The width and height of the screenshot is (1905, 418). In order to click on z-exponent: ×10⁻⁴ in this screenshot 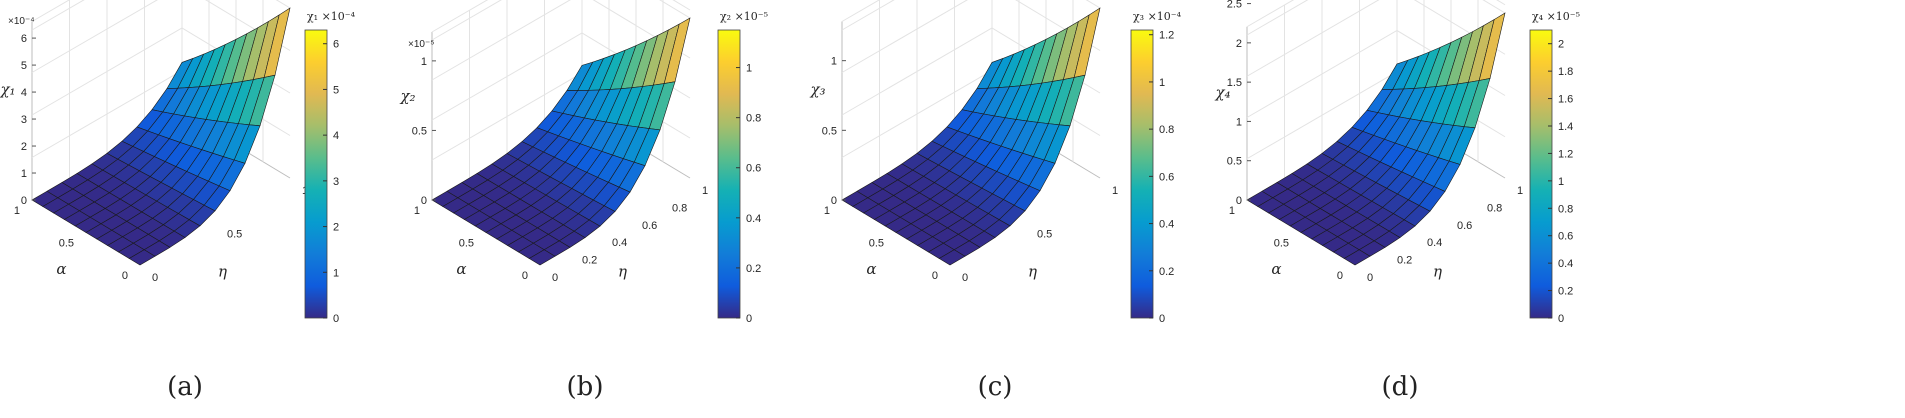, I will do `click(21, 21)`.